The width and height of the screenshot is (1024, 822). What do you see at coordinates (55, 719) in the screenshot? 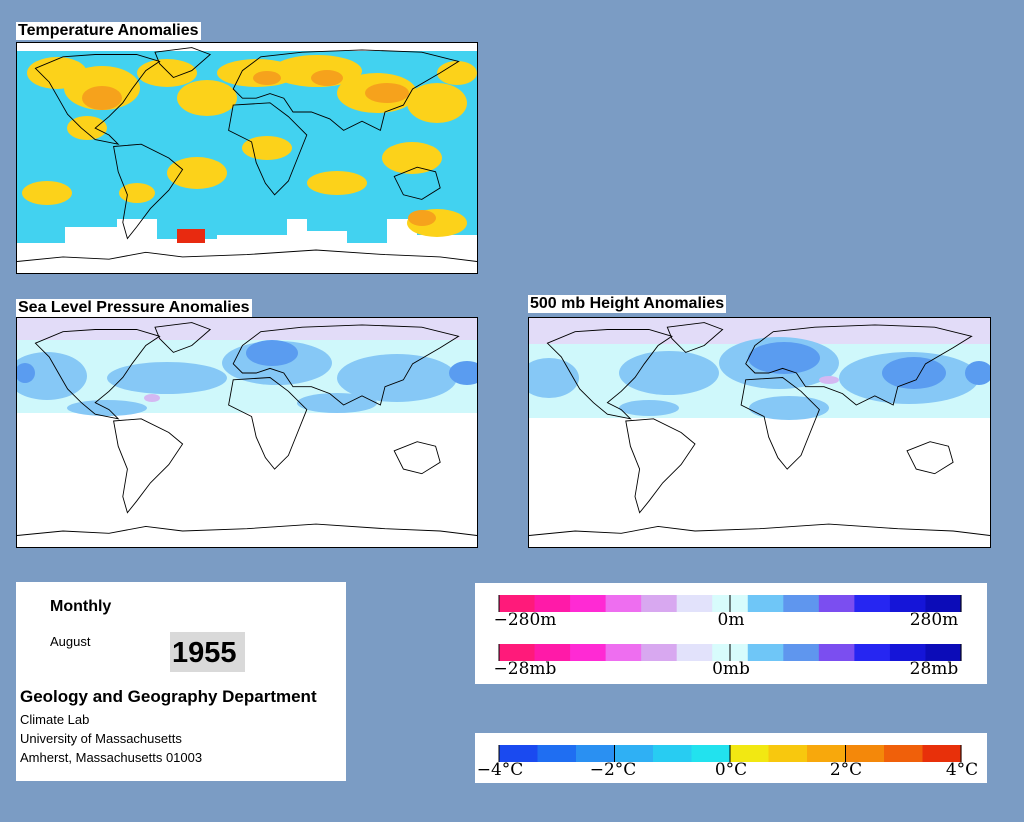
I see `lab-label: Climate Lab` at bounding box center [55, 719].